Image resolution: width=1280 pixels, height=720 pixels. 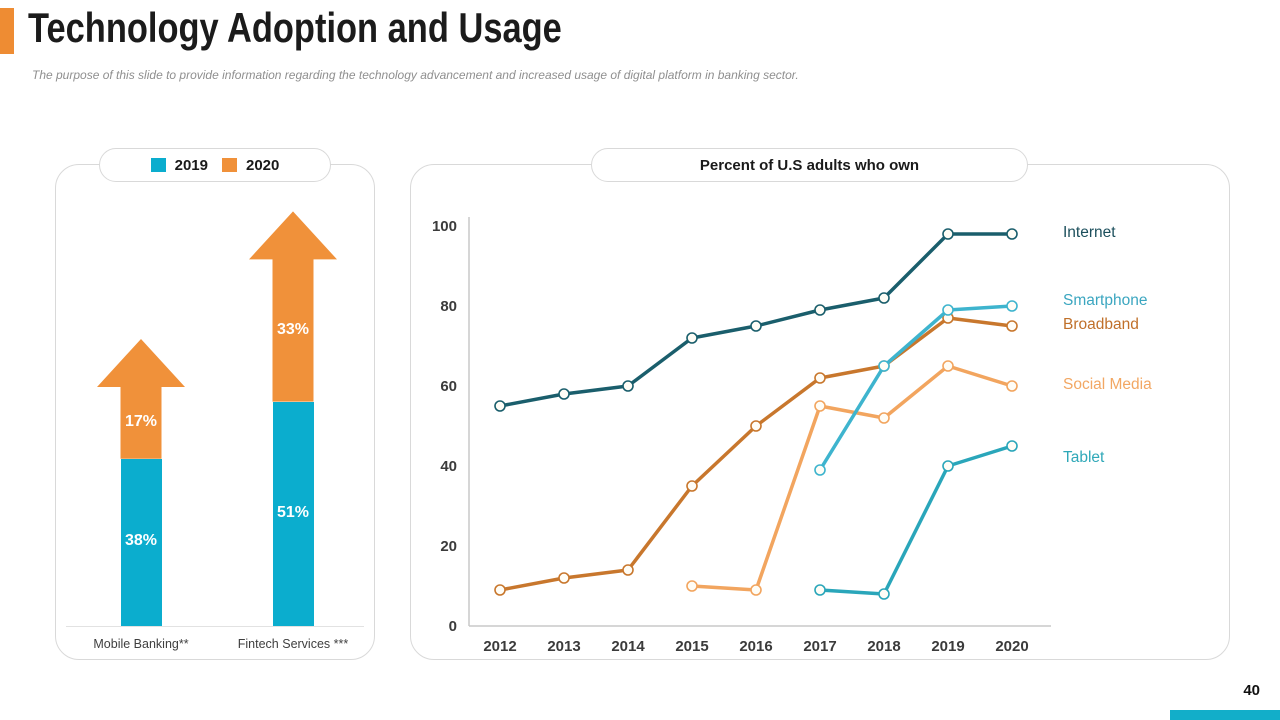 What do you see at coordinates (141, 421) in the screenshot?
I see `bar-value-label-2020: 17%` at bounding box center [141, 421].